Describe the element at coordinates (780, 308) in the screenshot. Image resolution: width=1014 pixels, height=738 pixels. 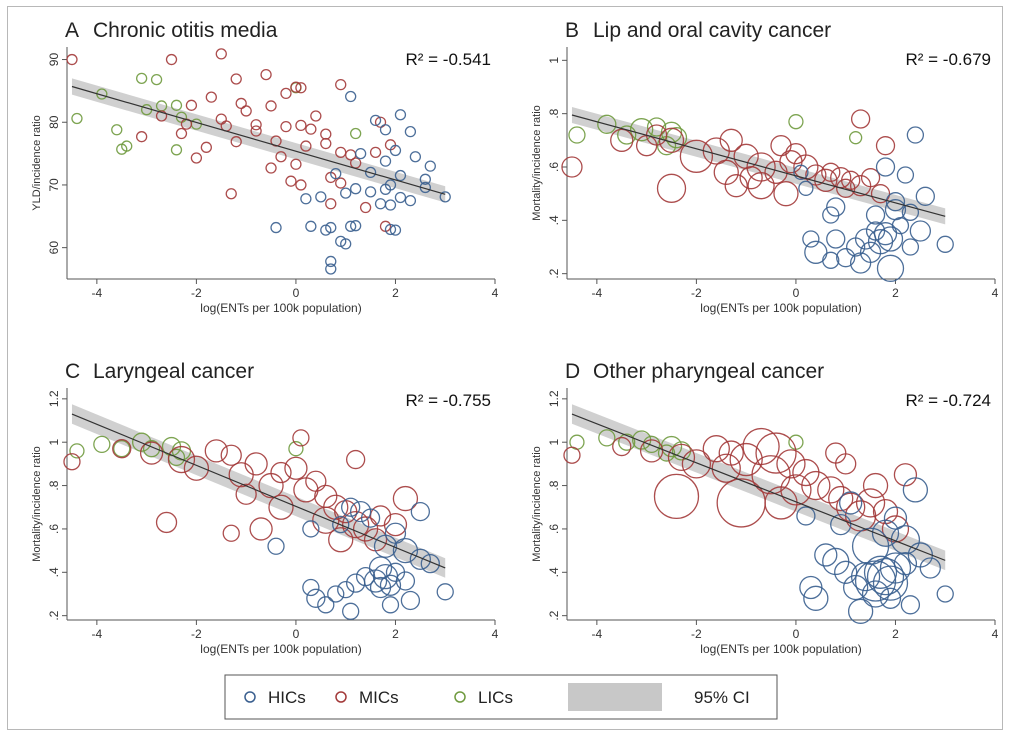
I see `x-axis-label: log(ENTs per 100k population)` at that location.